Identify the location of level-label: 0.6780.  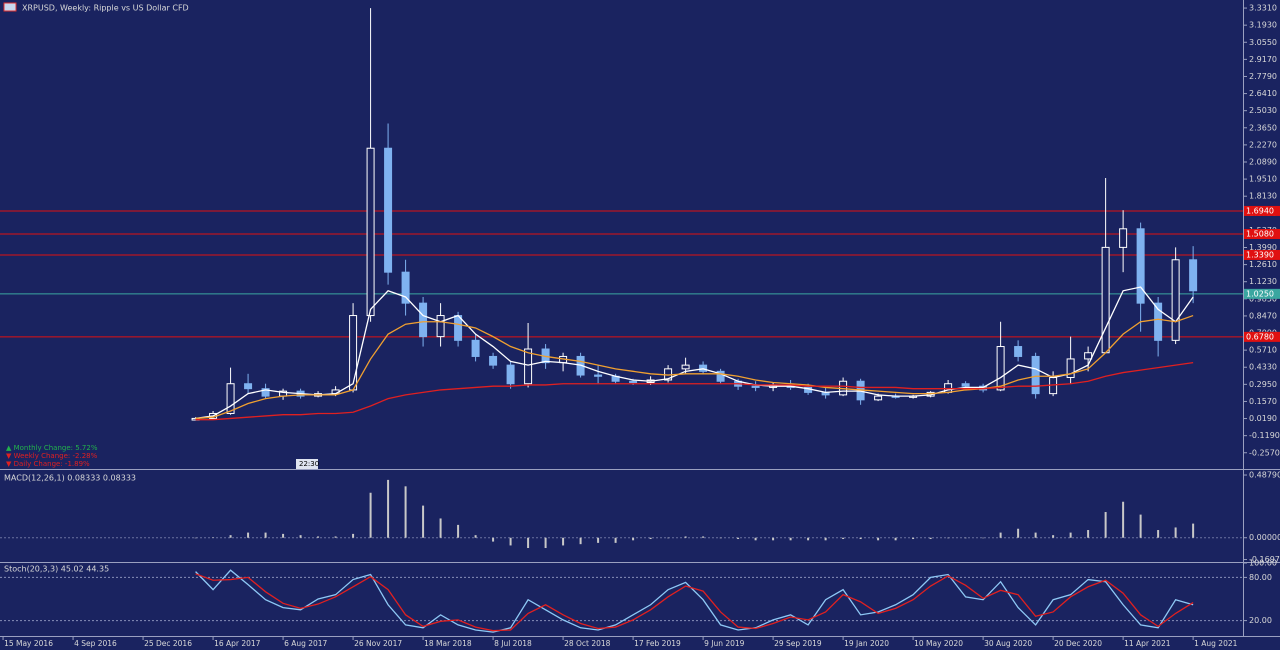
(1260, 336).